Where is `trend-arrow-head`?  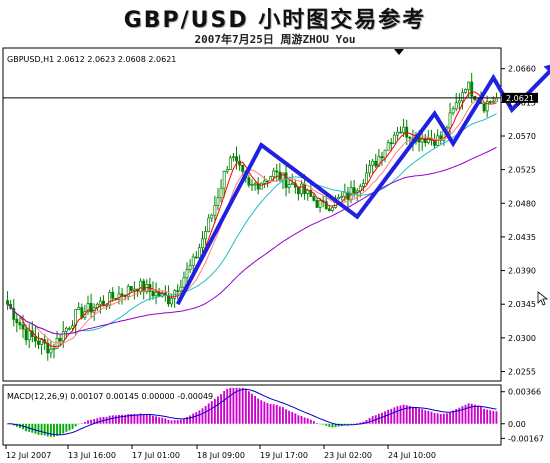
trend-arrow-head is located at coordinates (546, 68).